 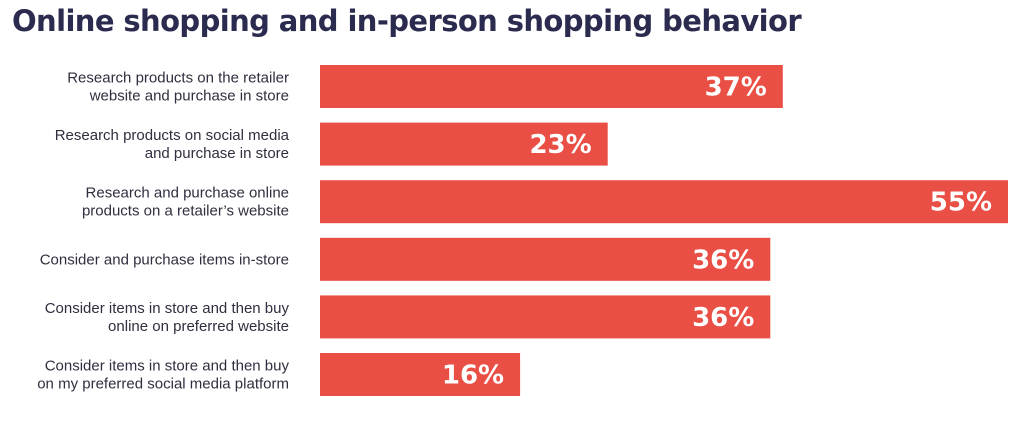 What do you see at coordinates (163, 384) in the screenshot?
I see `category-label-line: on my preferred social media platform` at bounding box center [163, 384].